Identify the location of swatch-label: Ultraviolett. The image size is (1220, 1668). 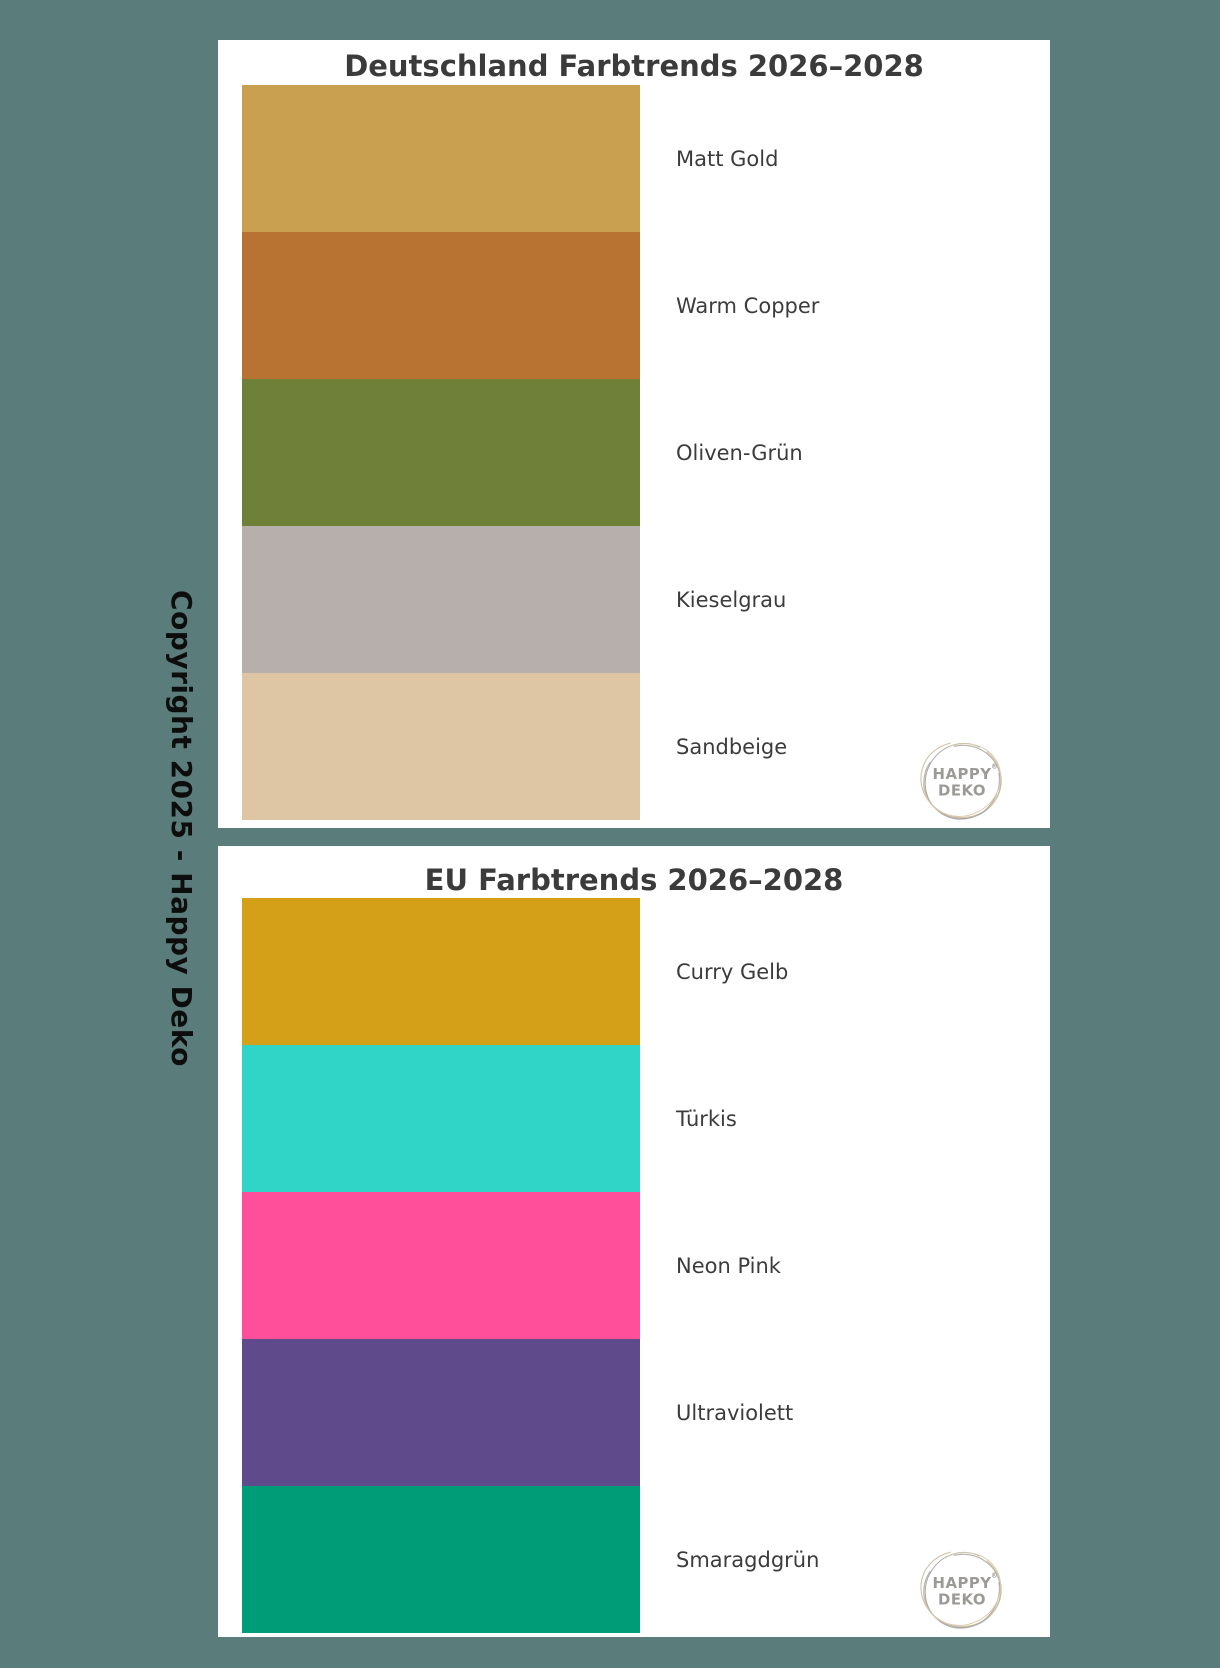
(735, 1412).